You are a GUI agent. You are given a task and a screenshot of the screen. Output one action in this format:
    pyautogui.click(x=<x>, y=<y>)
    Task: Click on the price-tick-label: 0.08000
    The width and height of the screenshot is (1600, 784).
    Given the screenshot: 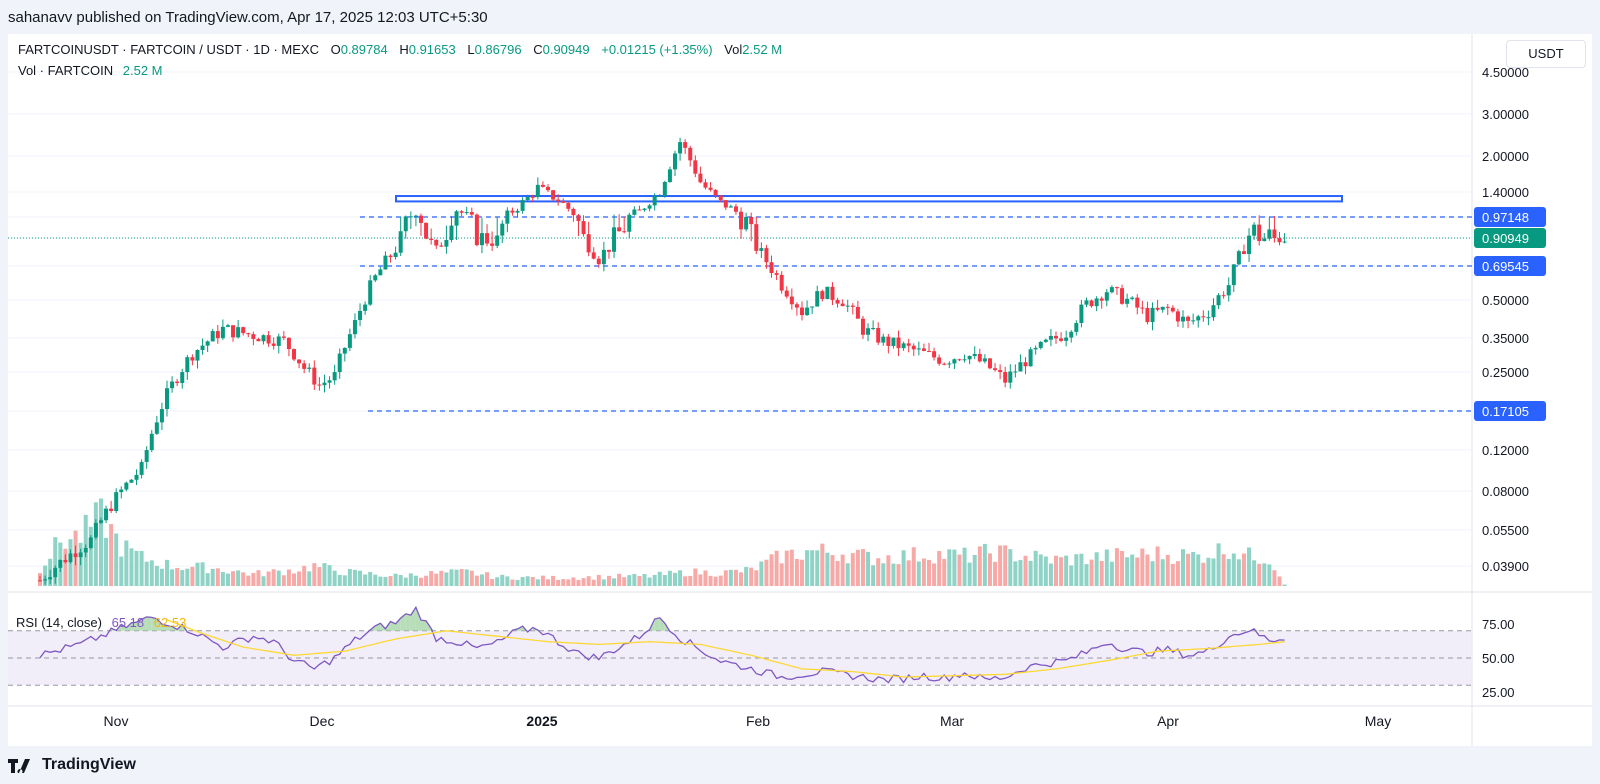 What is the action you would take?
    pyautogui.click(x=1505, y=491)
    